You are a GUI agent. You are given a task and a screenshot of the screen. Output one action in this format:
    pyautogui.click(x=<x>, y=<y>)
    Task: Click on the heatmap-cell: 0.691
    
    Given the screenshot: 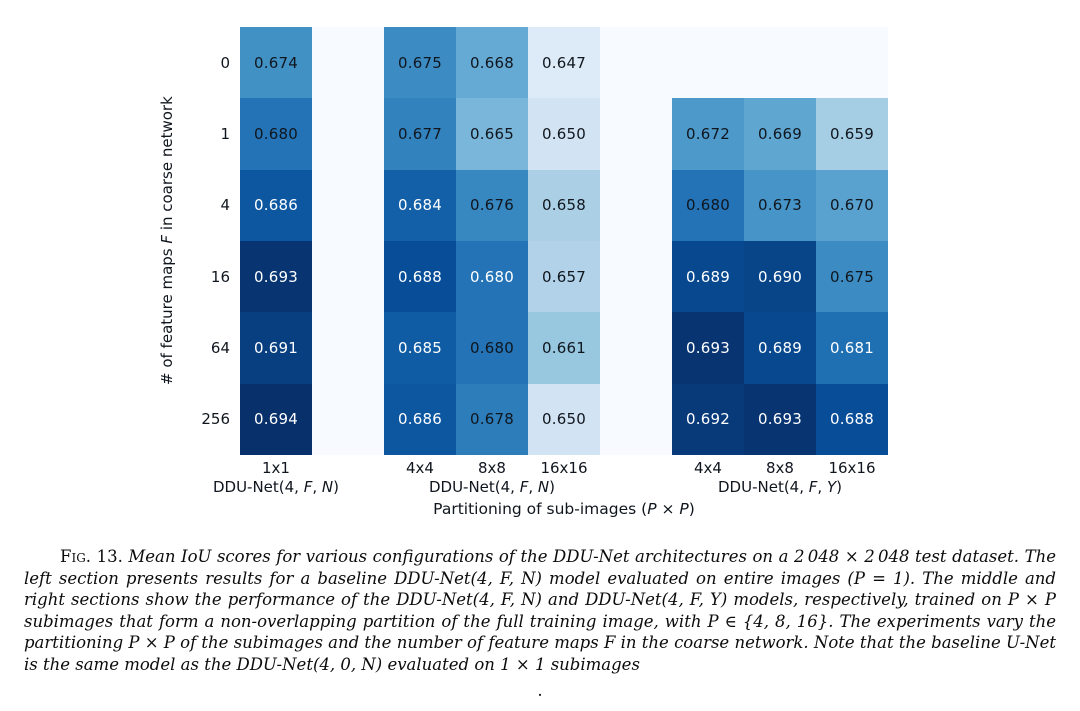 What is the action you would take?
    pyautogui.click(x=276, y=348)
    